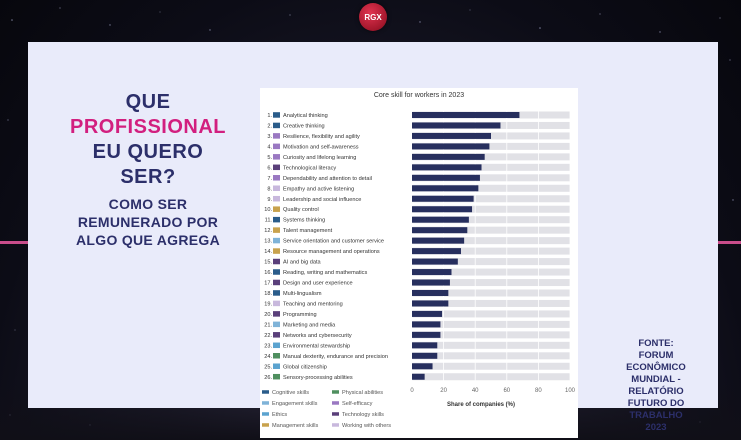  What do you see at coordinates (656, 343) in the screenshot?
I see `source-line: FONTE:` at bounding box center [656, 343].